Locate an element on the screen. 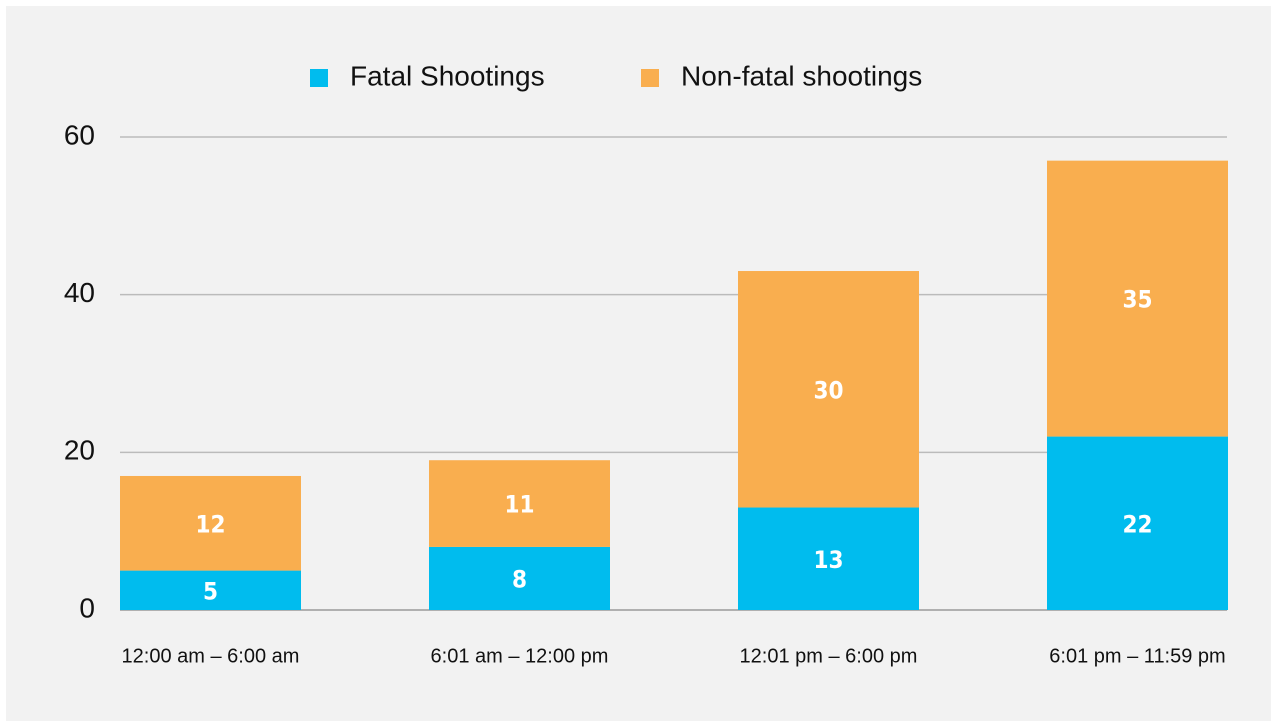 This screenshot has width=1271, height=727. data-label: 13 is located at coordinates (828, 560).